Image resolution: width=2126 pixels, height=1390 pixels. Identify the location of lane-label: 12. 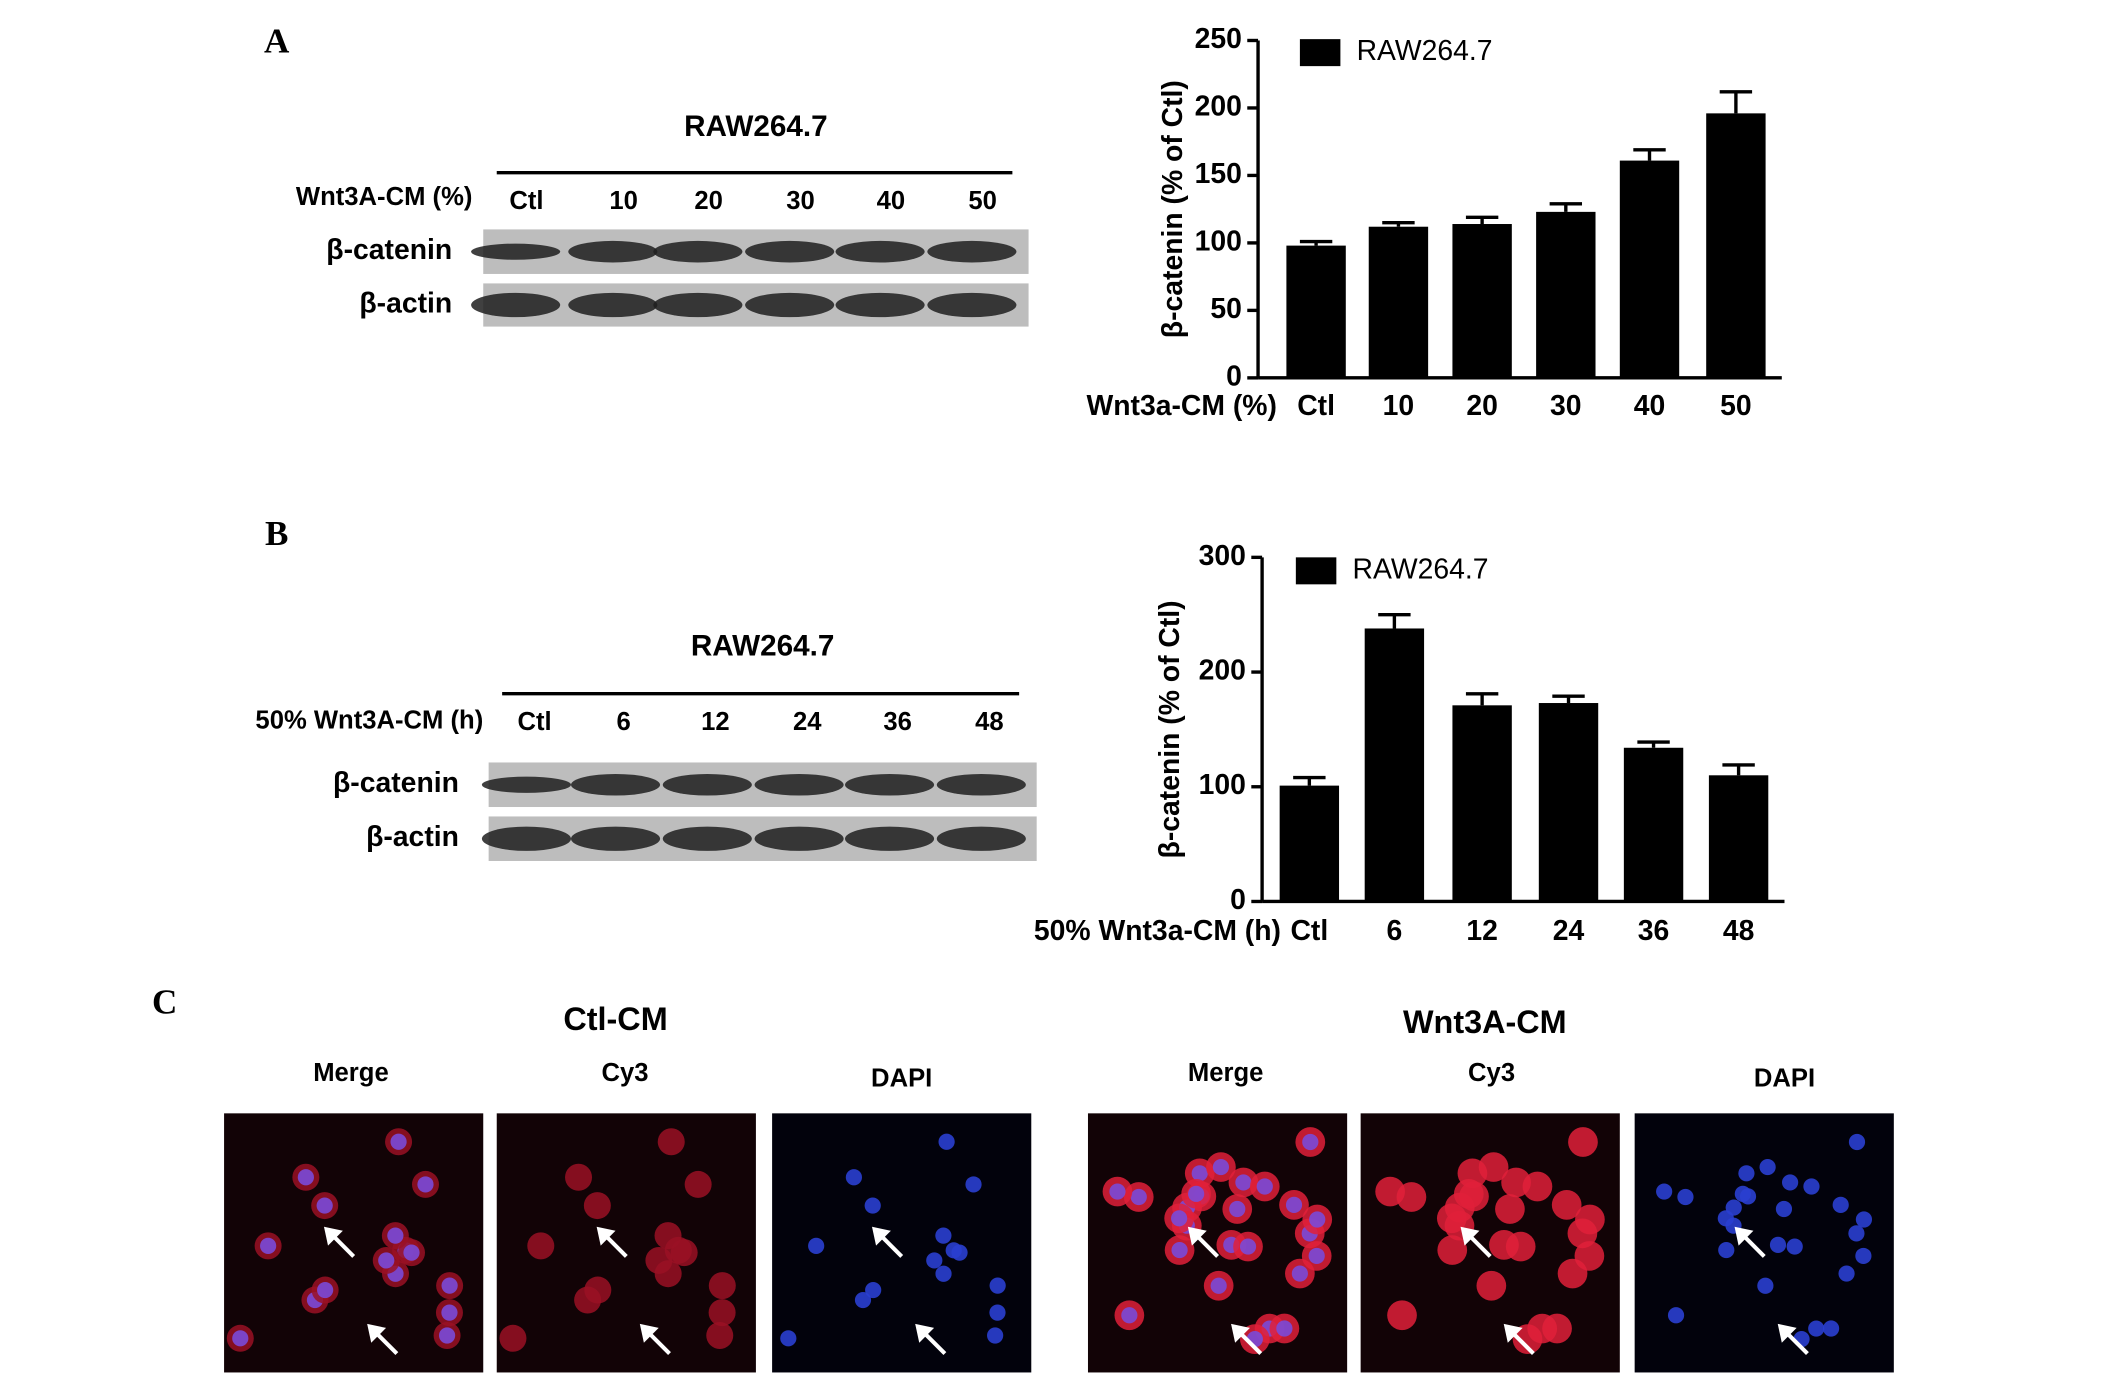
(715, 722).